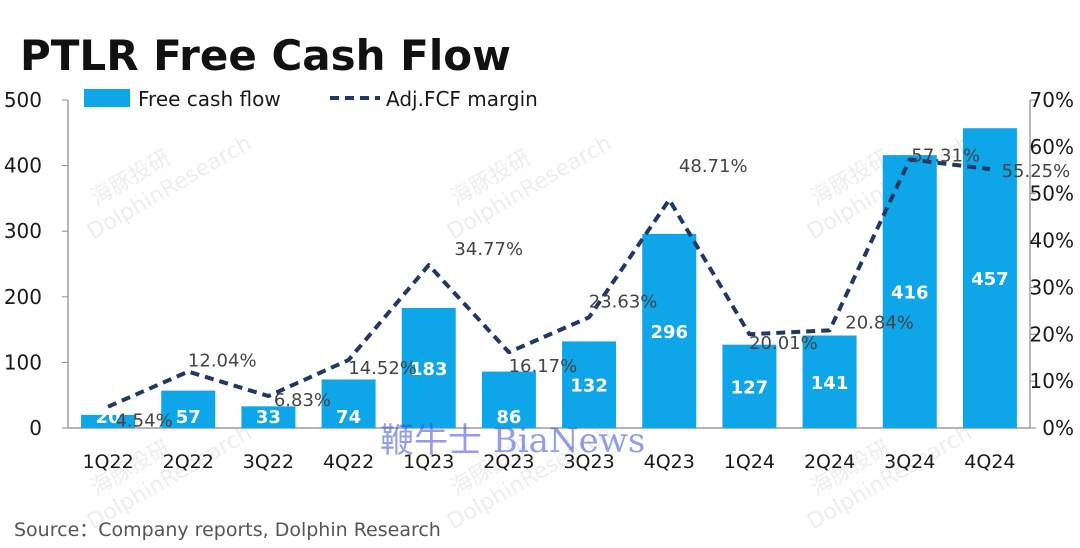  I want to click on legend-label-fcf: Free cash flow, so click(209, 99).